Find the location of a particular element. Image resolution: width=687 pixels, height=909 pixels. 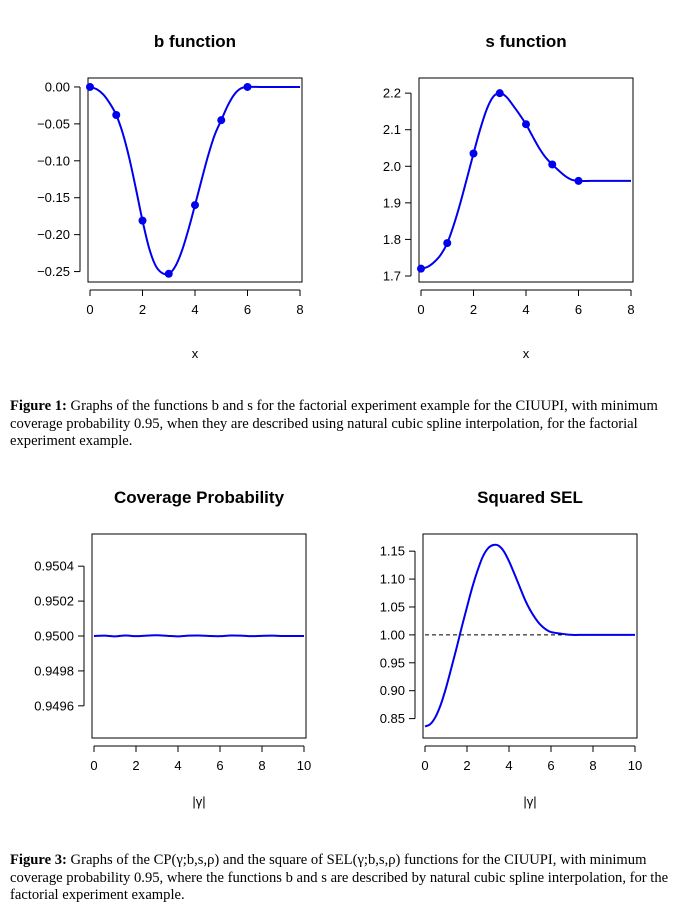

chart-title: Squared SEL is located at coordinates (530, 497).